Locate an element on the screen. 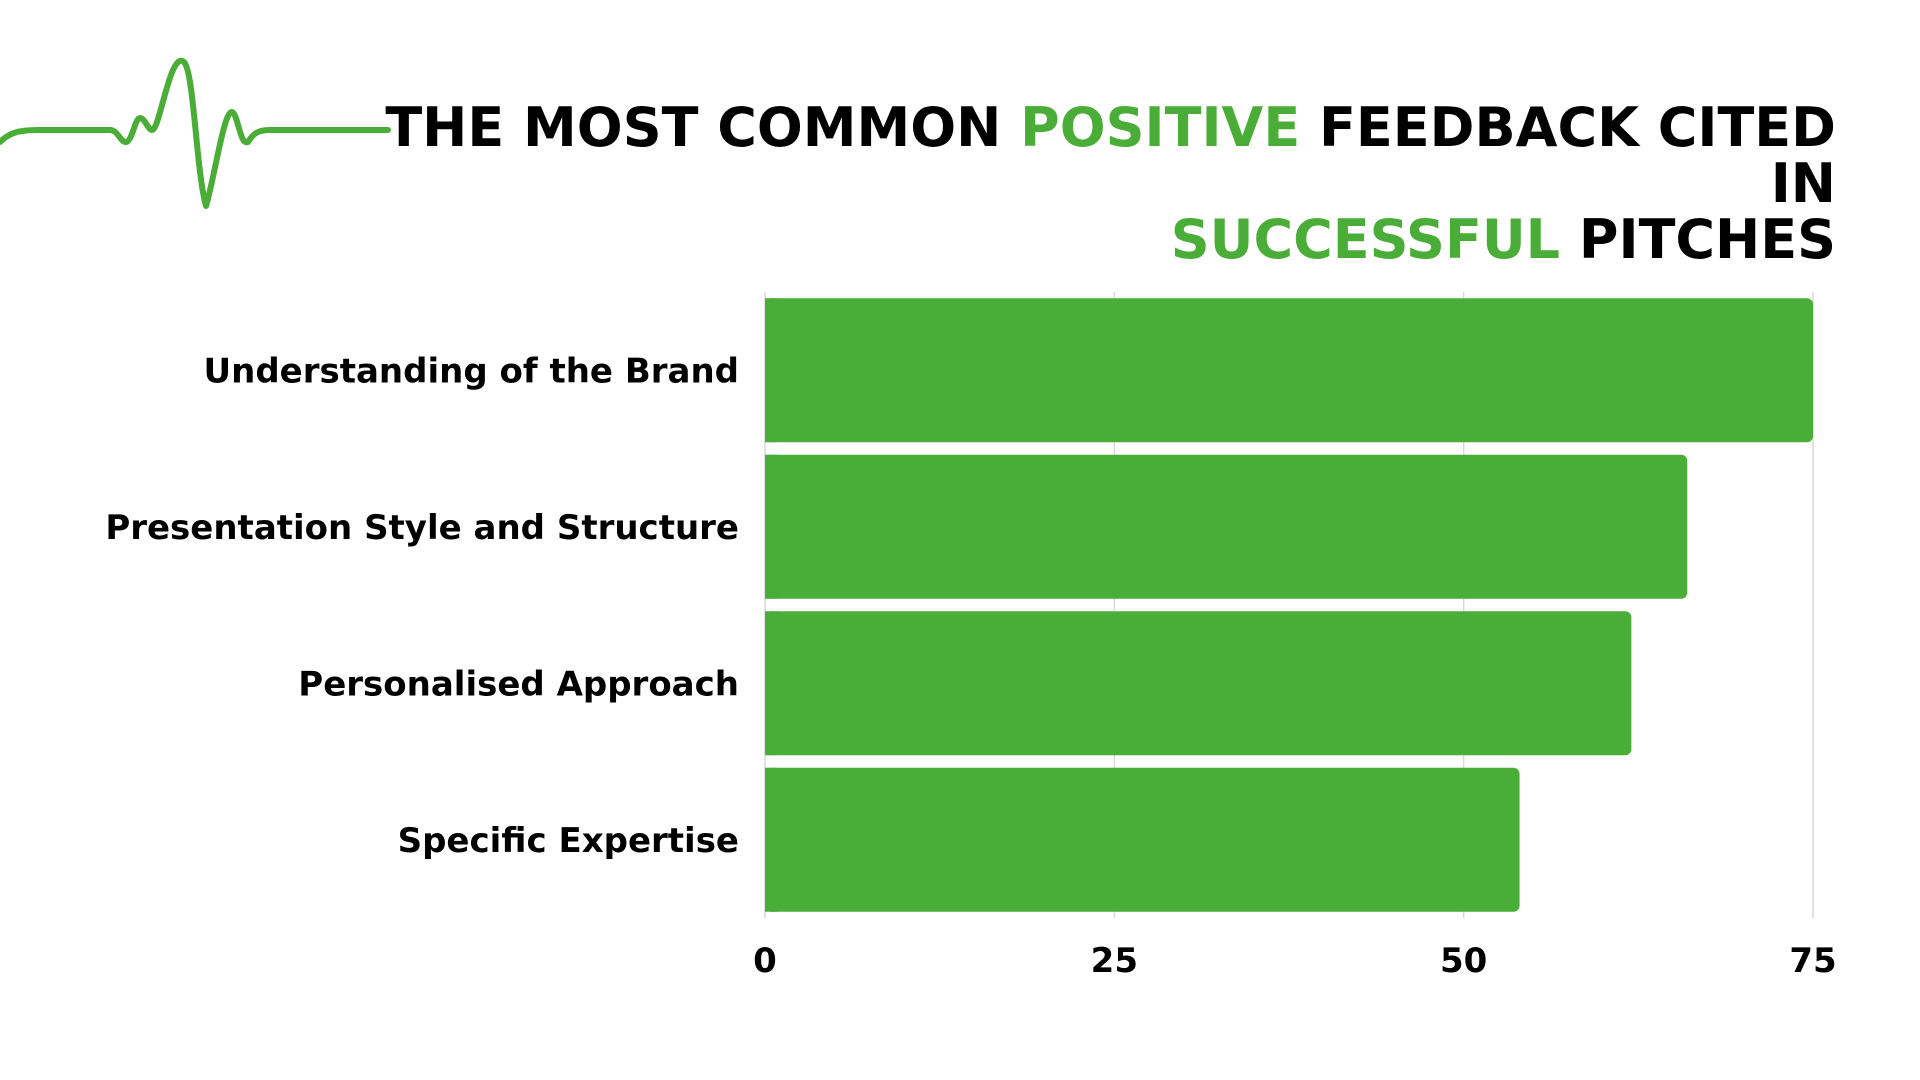  category-label: Specific Expertise is located at coordinates (568, 841).